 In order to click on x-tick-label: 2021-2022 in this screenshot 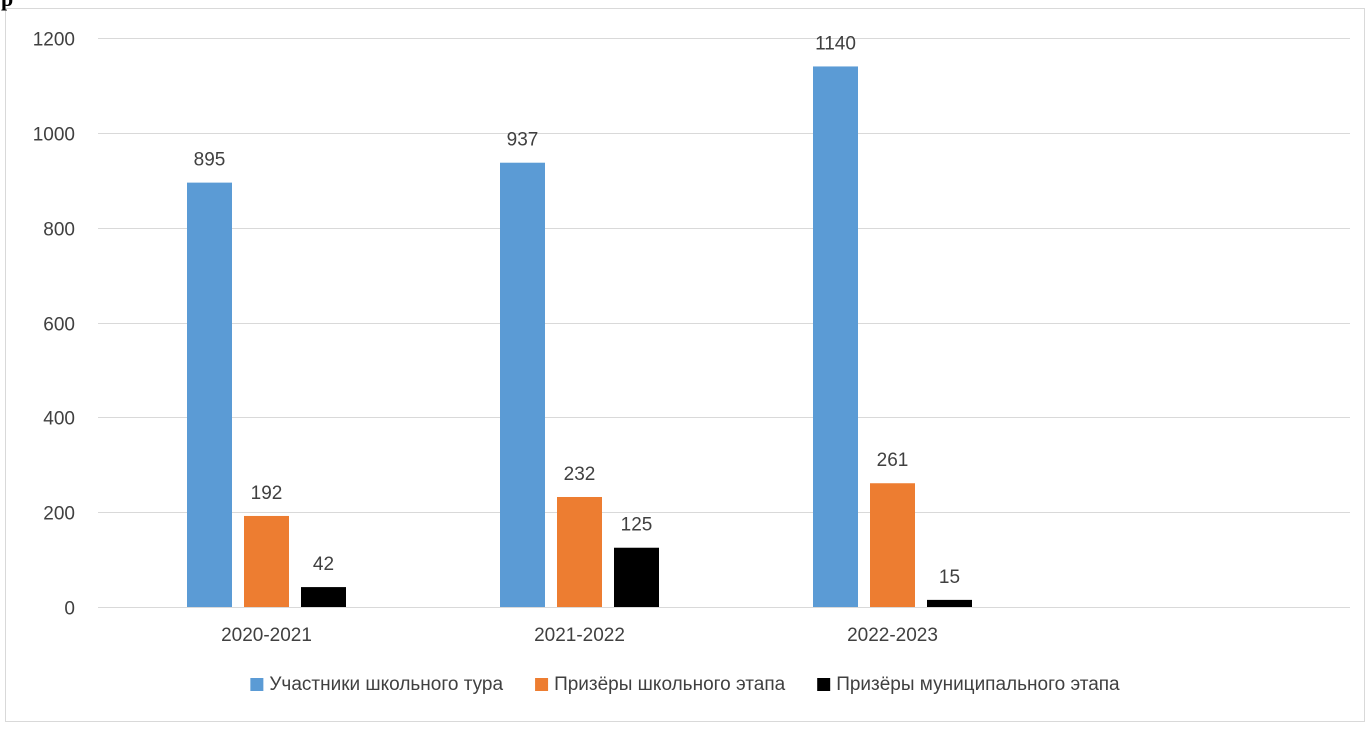, I will do `click(579, 635)`.